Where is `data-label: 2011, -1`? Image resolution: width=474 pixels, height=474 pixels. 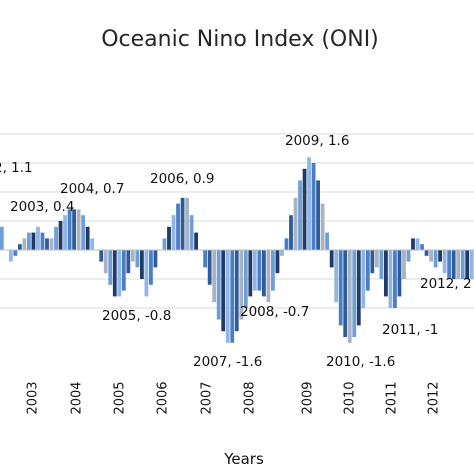
data-label: 2011, -1 is located at coordinates (410, 330).